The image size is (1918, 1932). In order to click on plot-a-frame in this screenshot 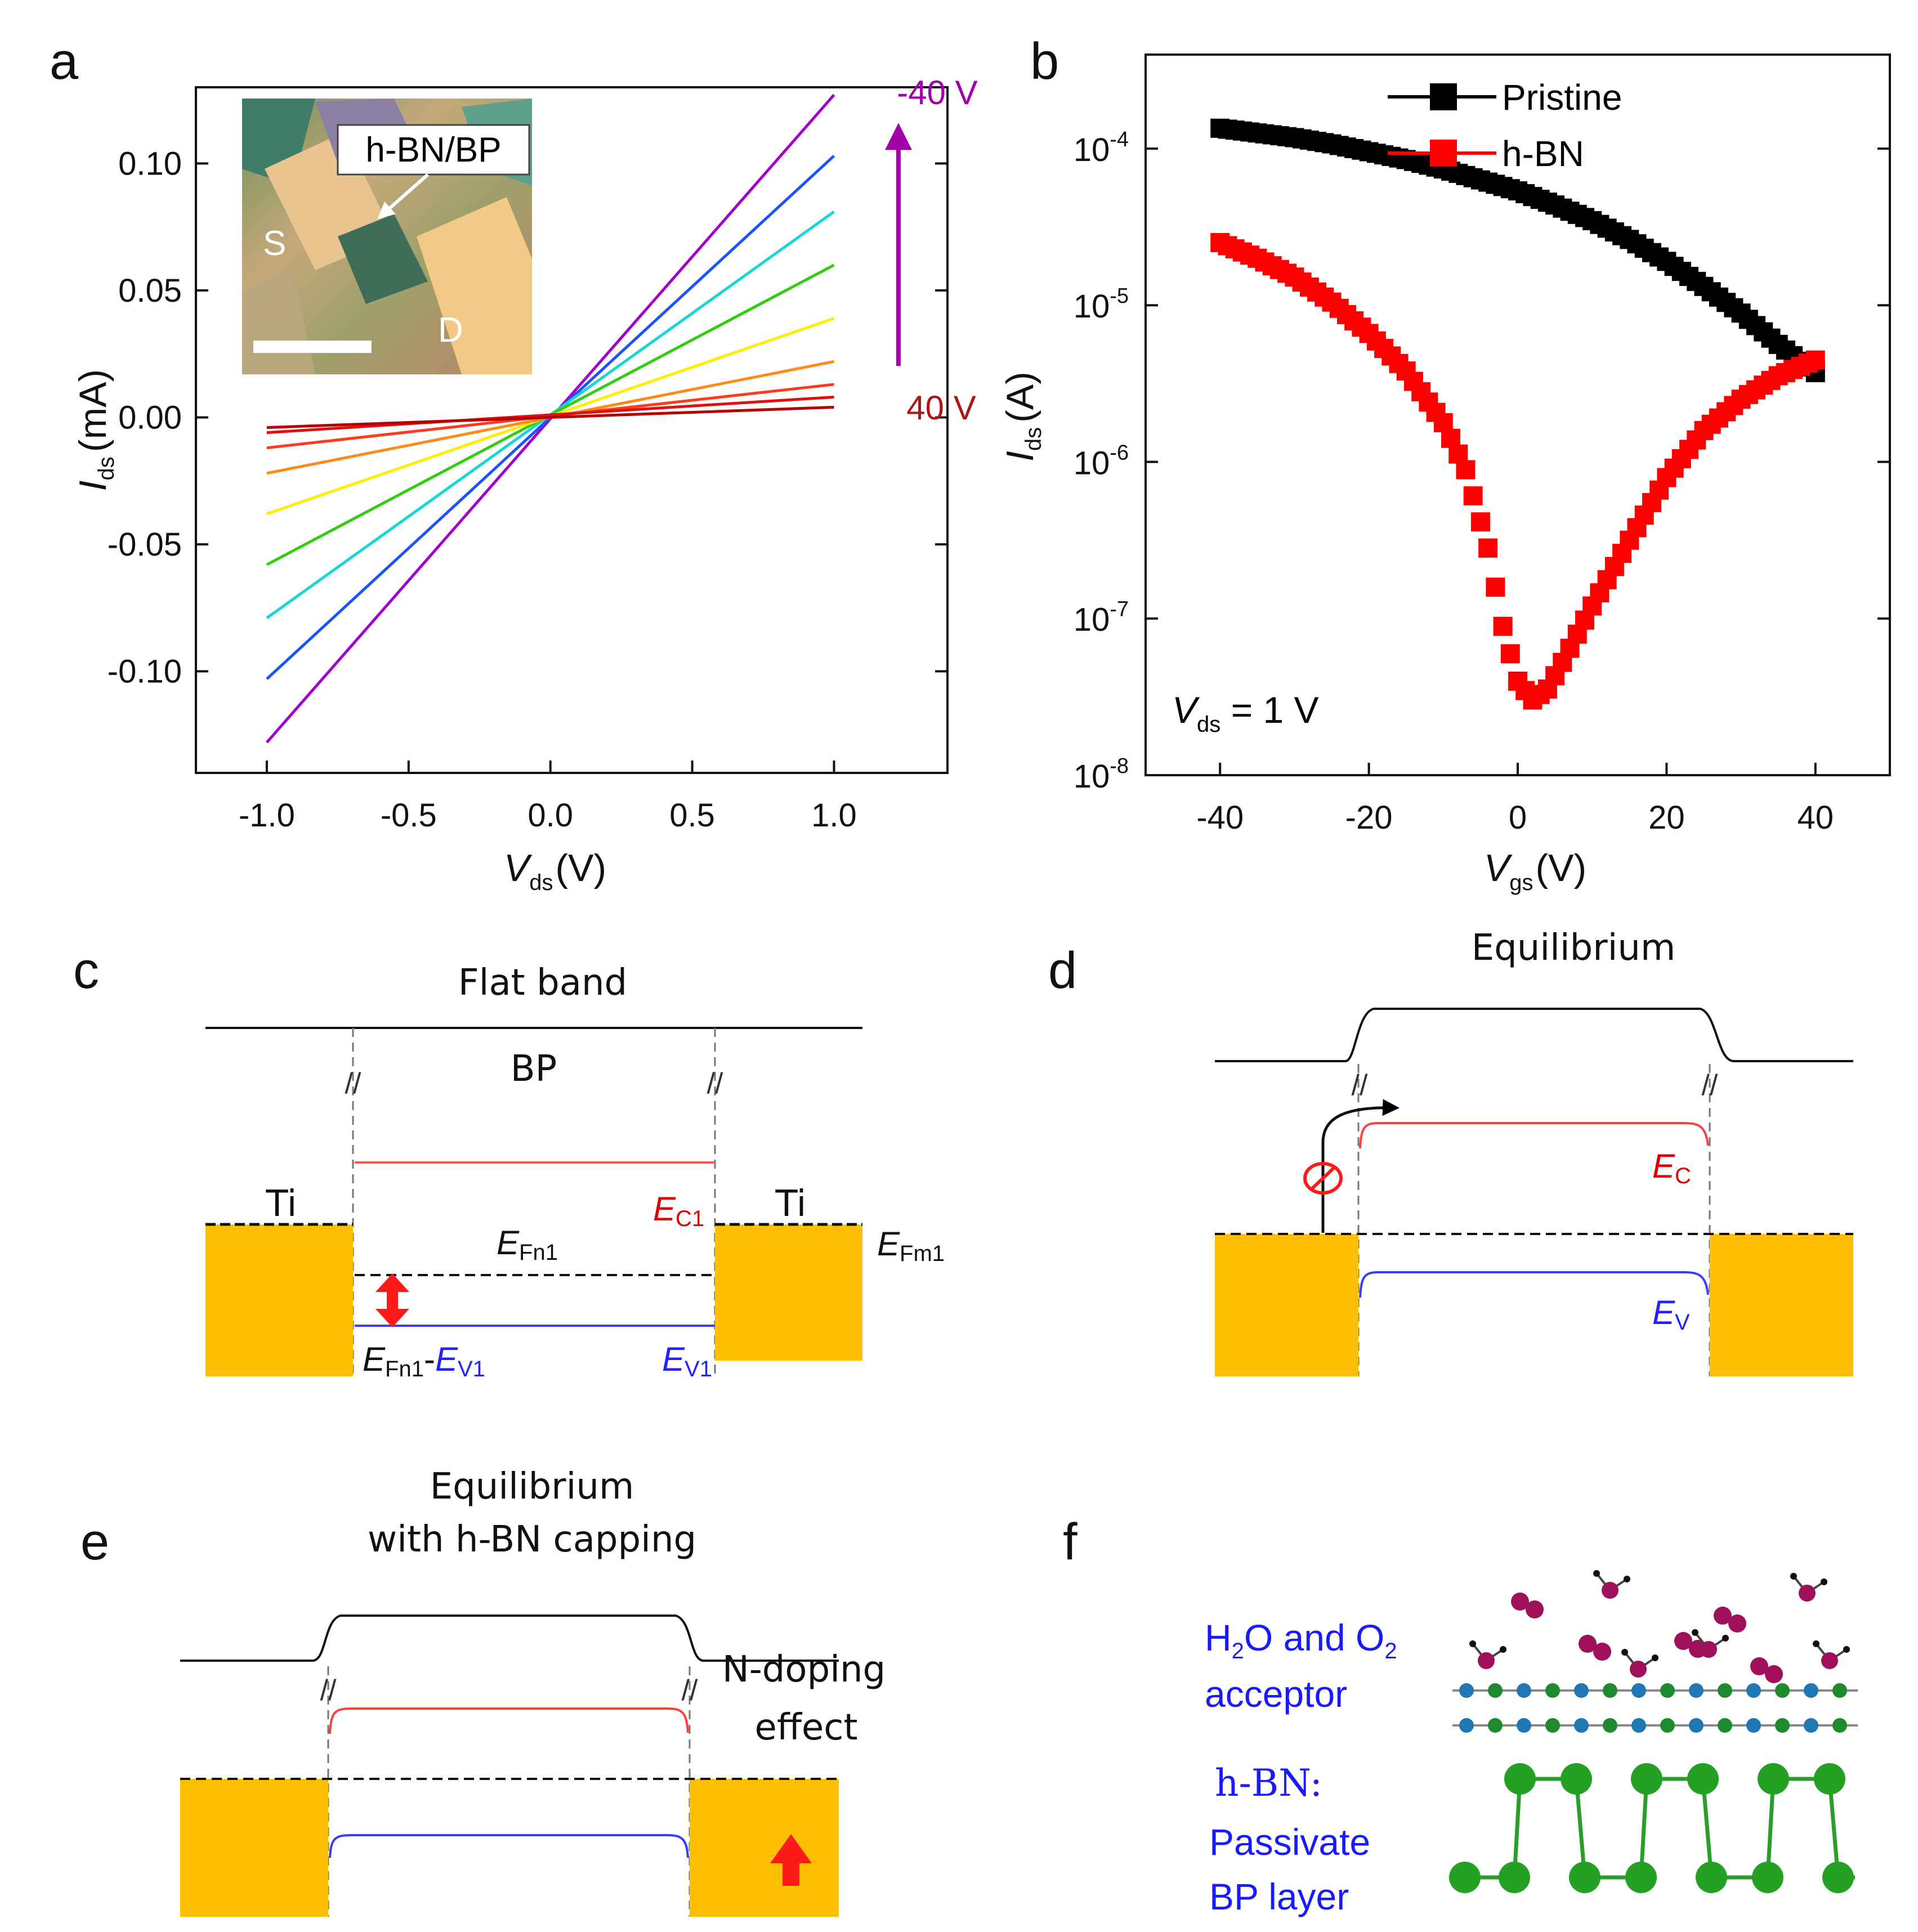, I will do `click(572, 430)`.